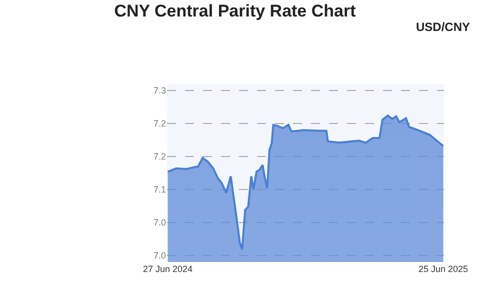 The width and height of the screenshot is (500, 301). Describe the element at coordinates (159, 189) in the screenshot. I see `y-tick-label: 7.1` at that location.